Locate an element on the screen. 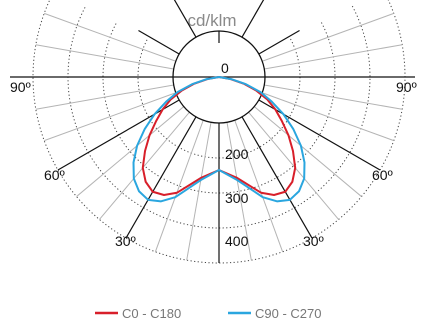 This screenshot has width=425, height=323. angle-label: 0 is located at coordinates (225, 68).